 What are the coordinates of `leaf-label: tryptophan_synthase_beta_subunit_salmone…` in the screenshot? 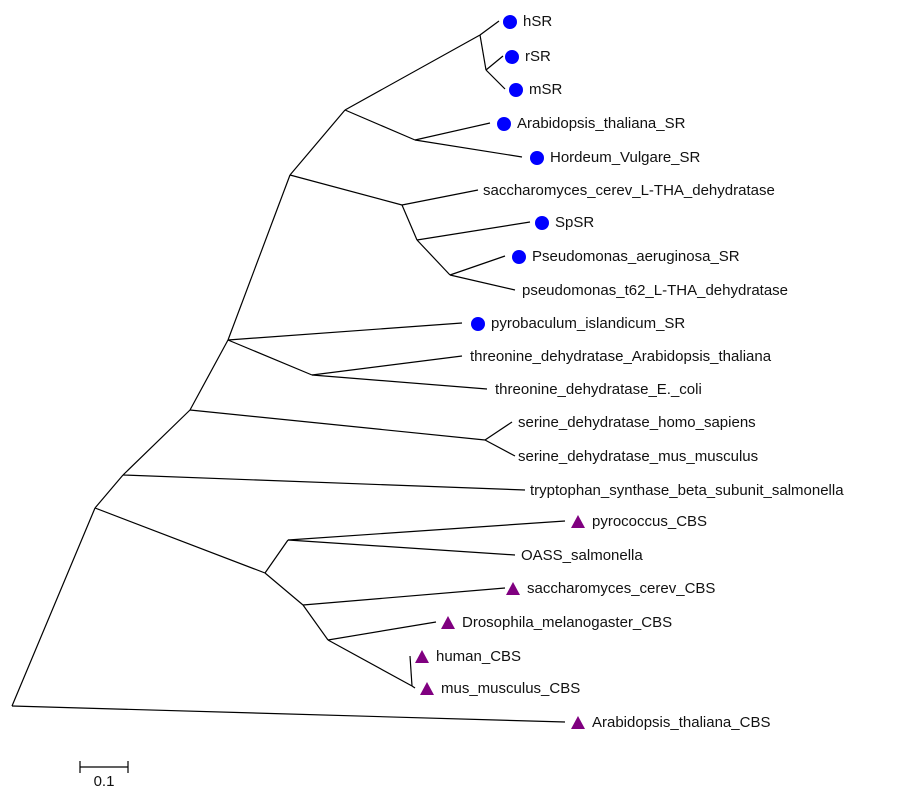 It's located at (687, 490).